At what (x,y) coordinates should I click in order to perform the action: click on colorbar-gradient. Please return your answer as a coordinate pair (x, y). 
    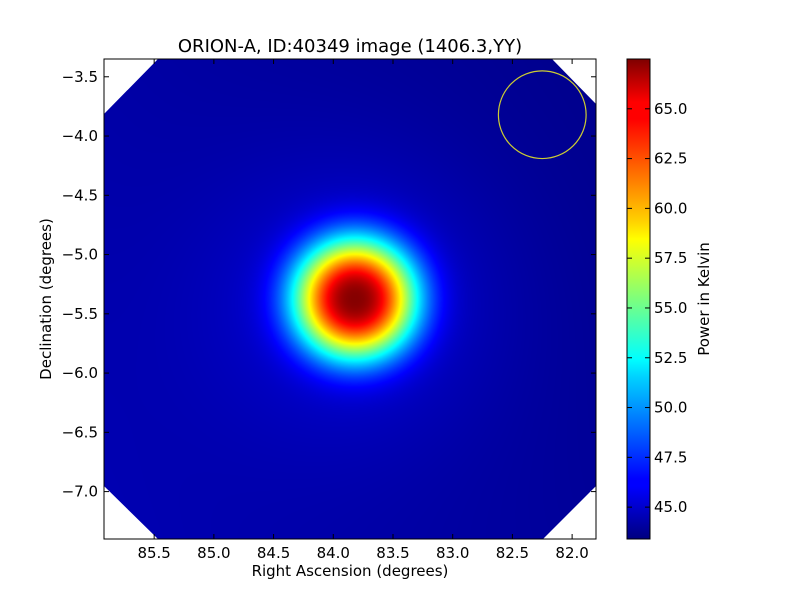
    Looking at the image, I should click on (638, 299).